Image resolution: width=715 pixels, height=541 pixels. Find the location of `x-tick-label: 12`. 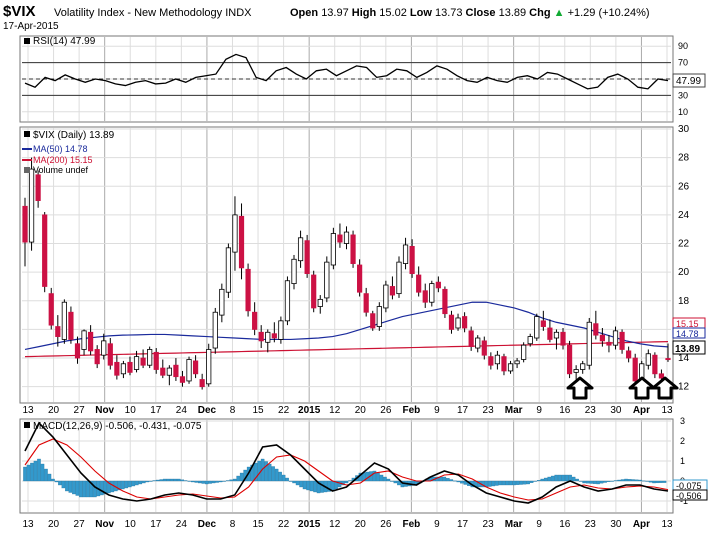

x-tick-label: 12 is located at coordinates (335, 410).